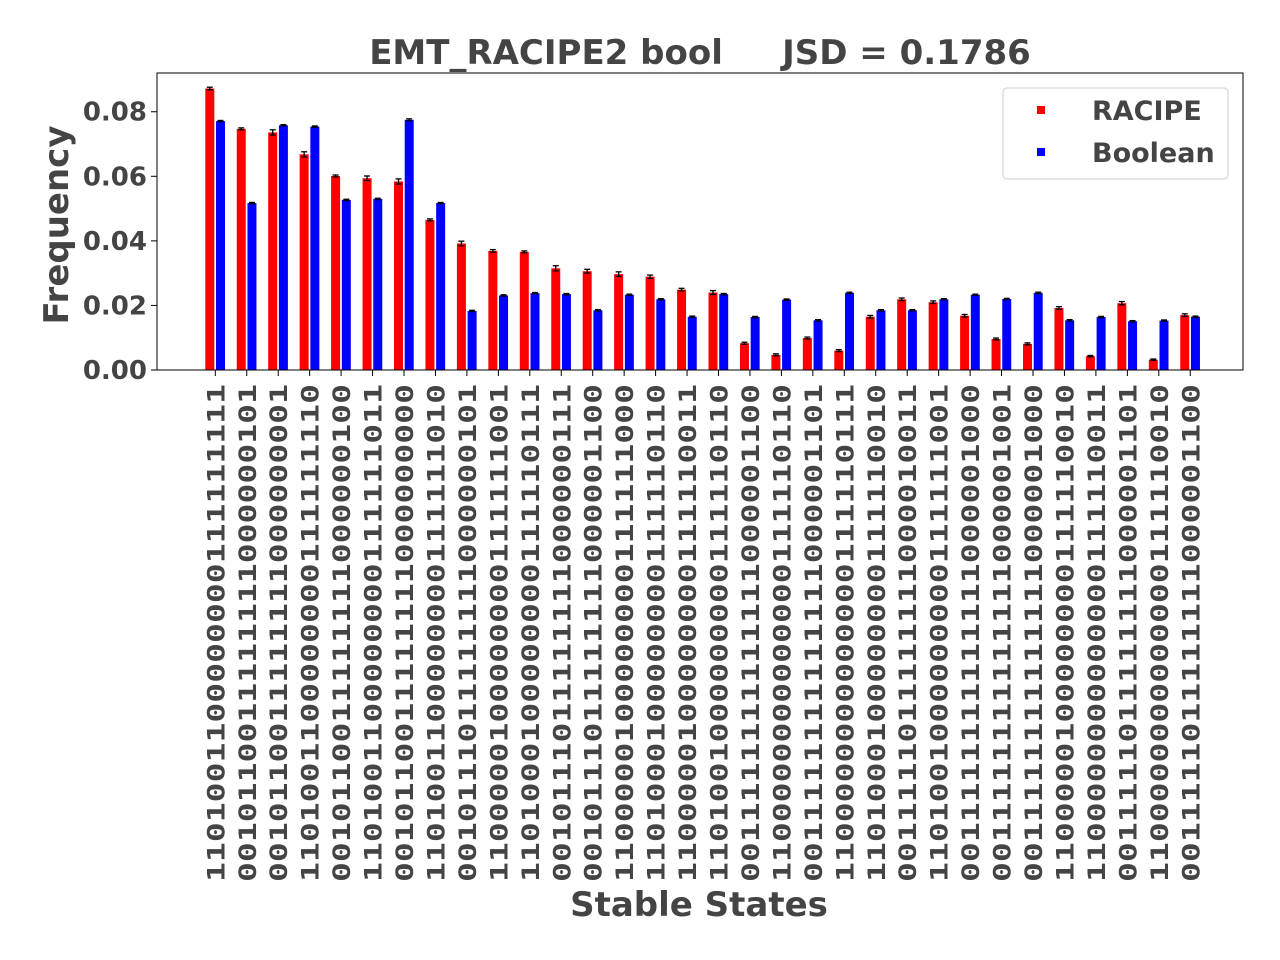 The height and width of the screenshot is (960, 1280). What do you see at coordinates (342, 633) in the screenshot?
I see `x-tick-label: 0010110011111111000000100` at bounding box center [342, 633].